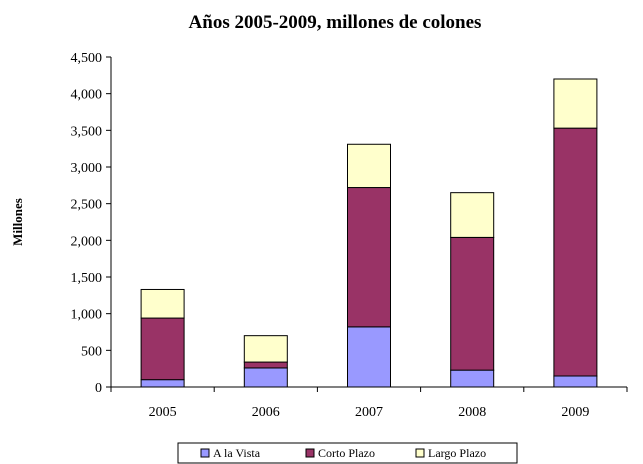 This screenshot has width=643, height=464. Describe the element at coordinates (266, 412) in the screenshot. I see `x-tick-label: 2006` at that location.